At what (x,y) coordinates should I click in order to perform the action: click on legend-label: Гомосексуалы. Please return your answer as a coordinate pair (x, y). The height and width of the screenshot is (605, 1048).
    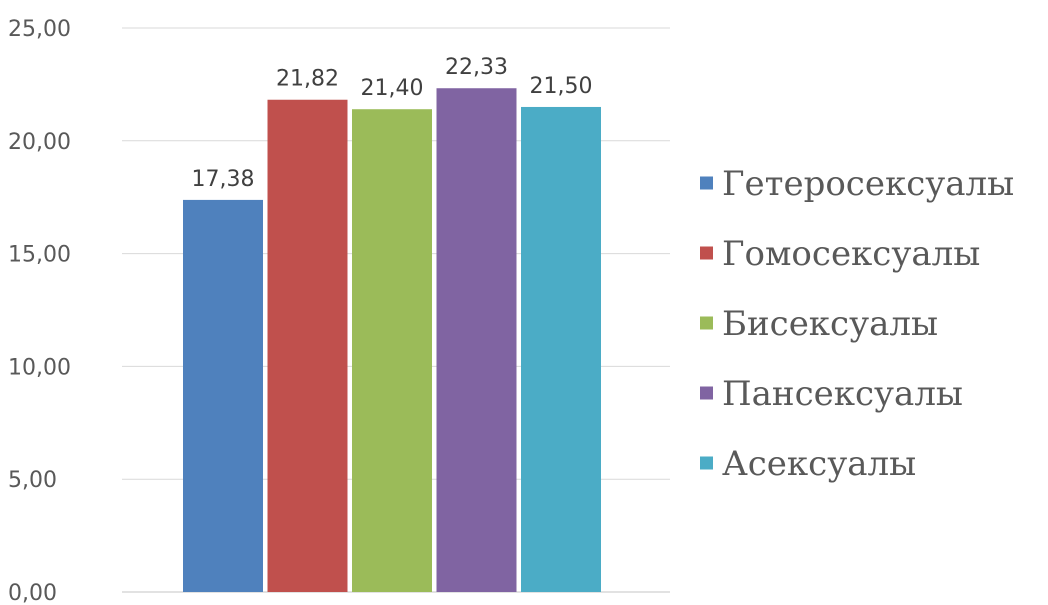
    Looking at the image, I should click on (851, 254).